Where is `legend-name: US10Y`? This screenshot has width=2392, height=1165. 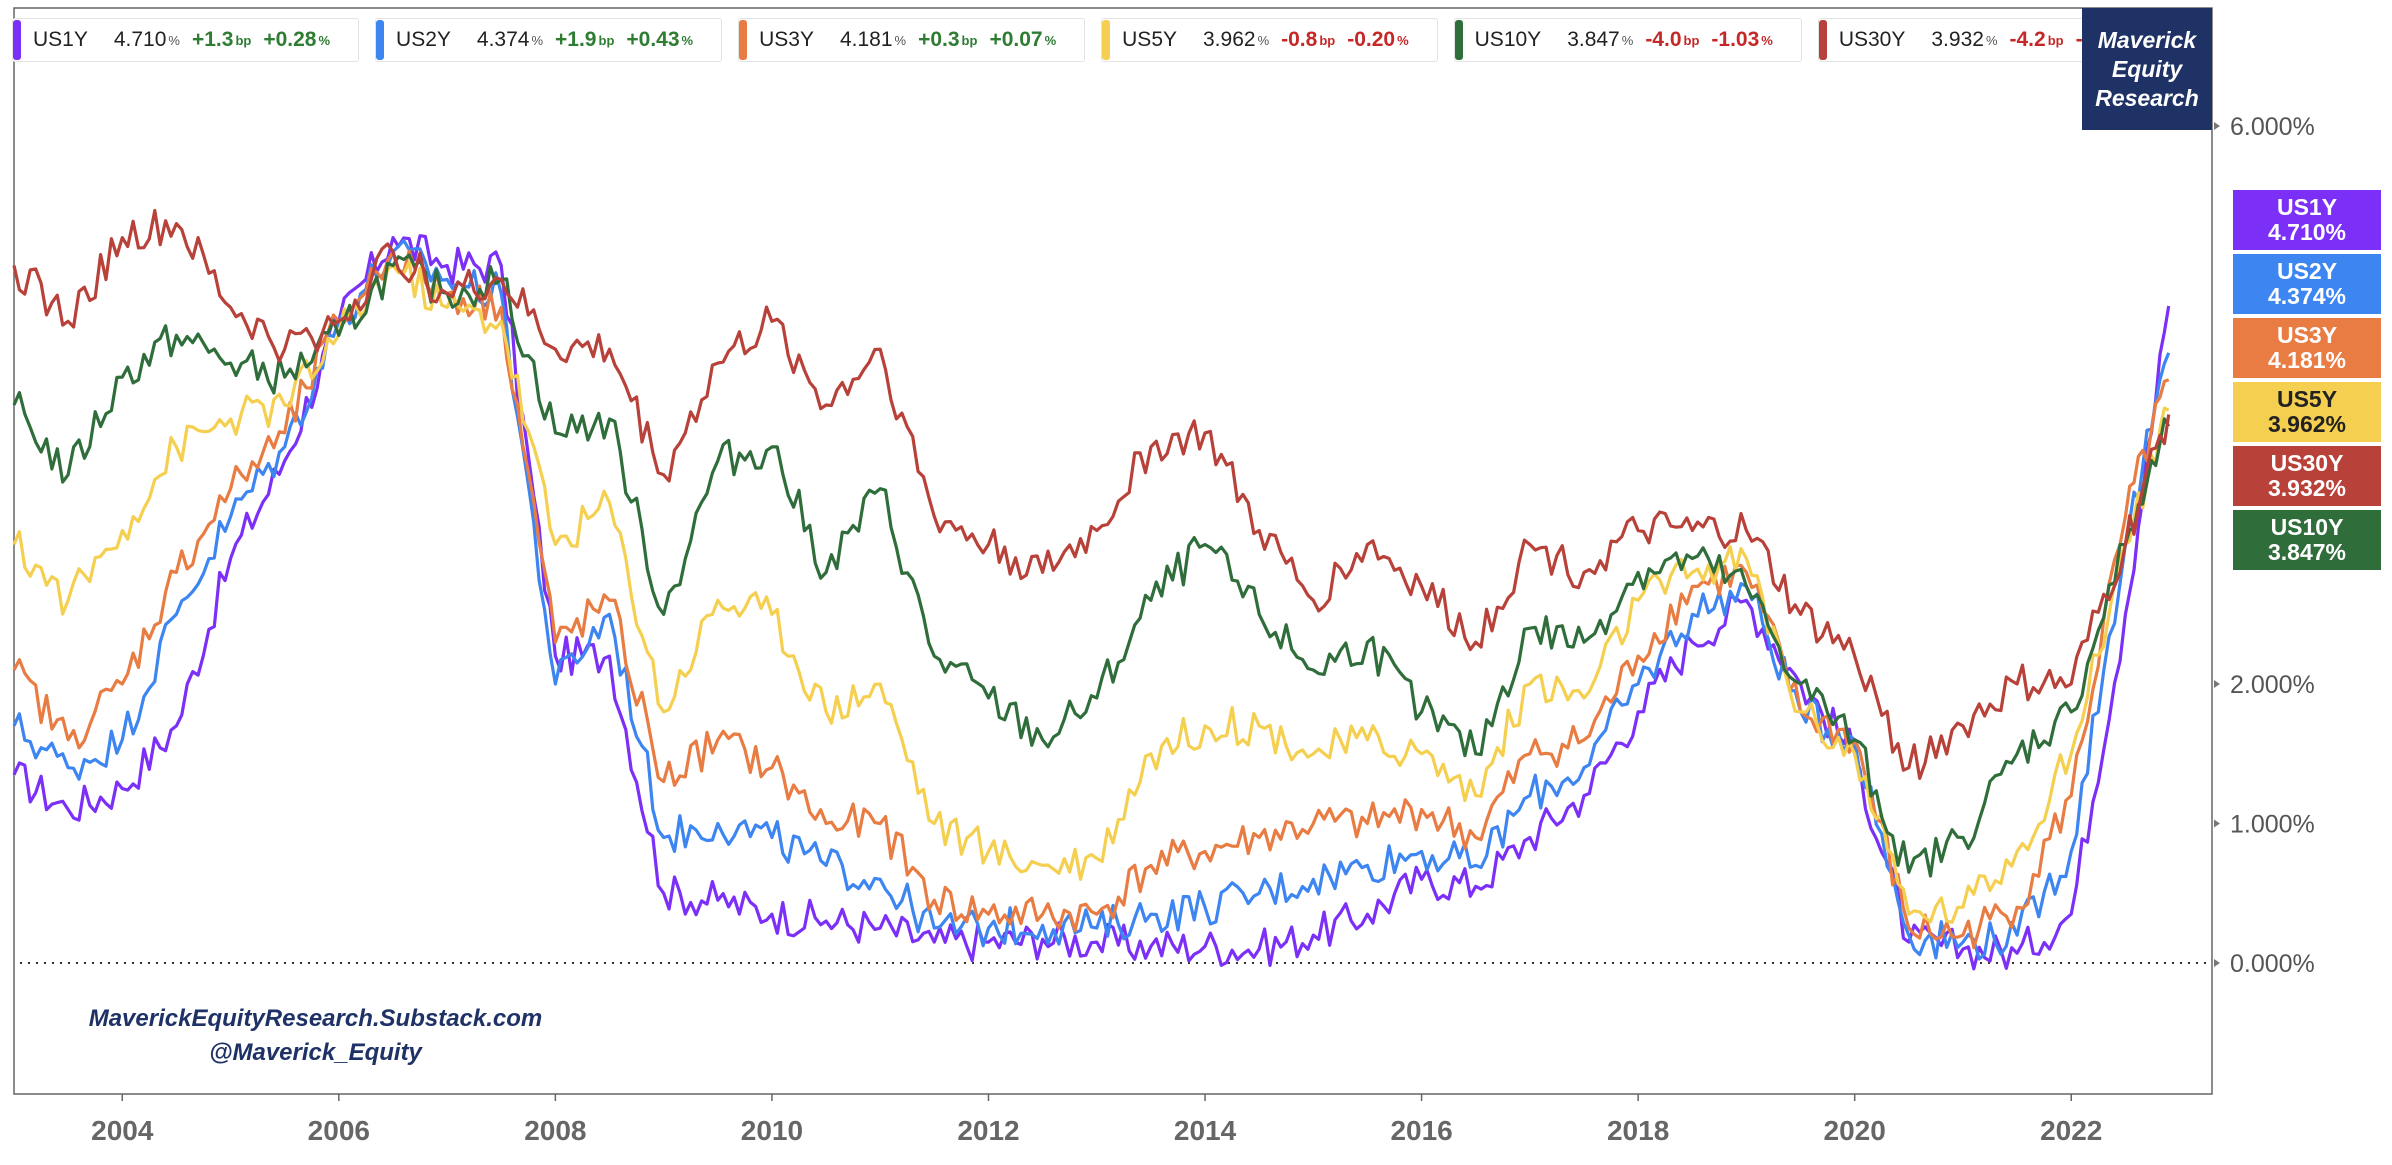 legend-name: US10Y is located at coordinates (1508, 39).